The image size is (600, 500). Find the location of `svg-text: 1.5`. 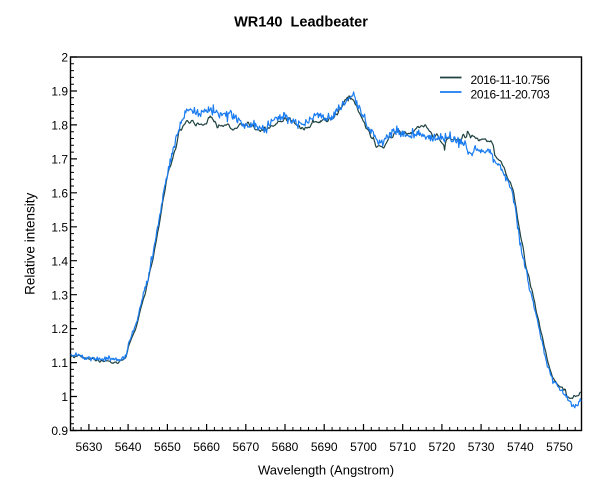

svg-text: 1.5 is located at coordinates (59, 227).